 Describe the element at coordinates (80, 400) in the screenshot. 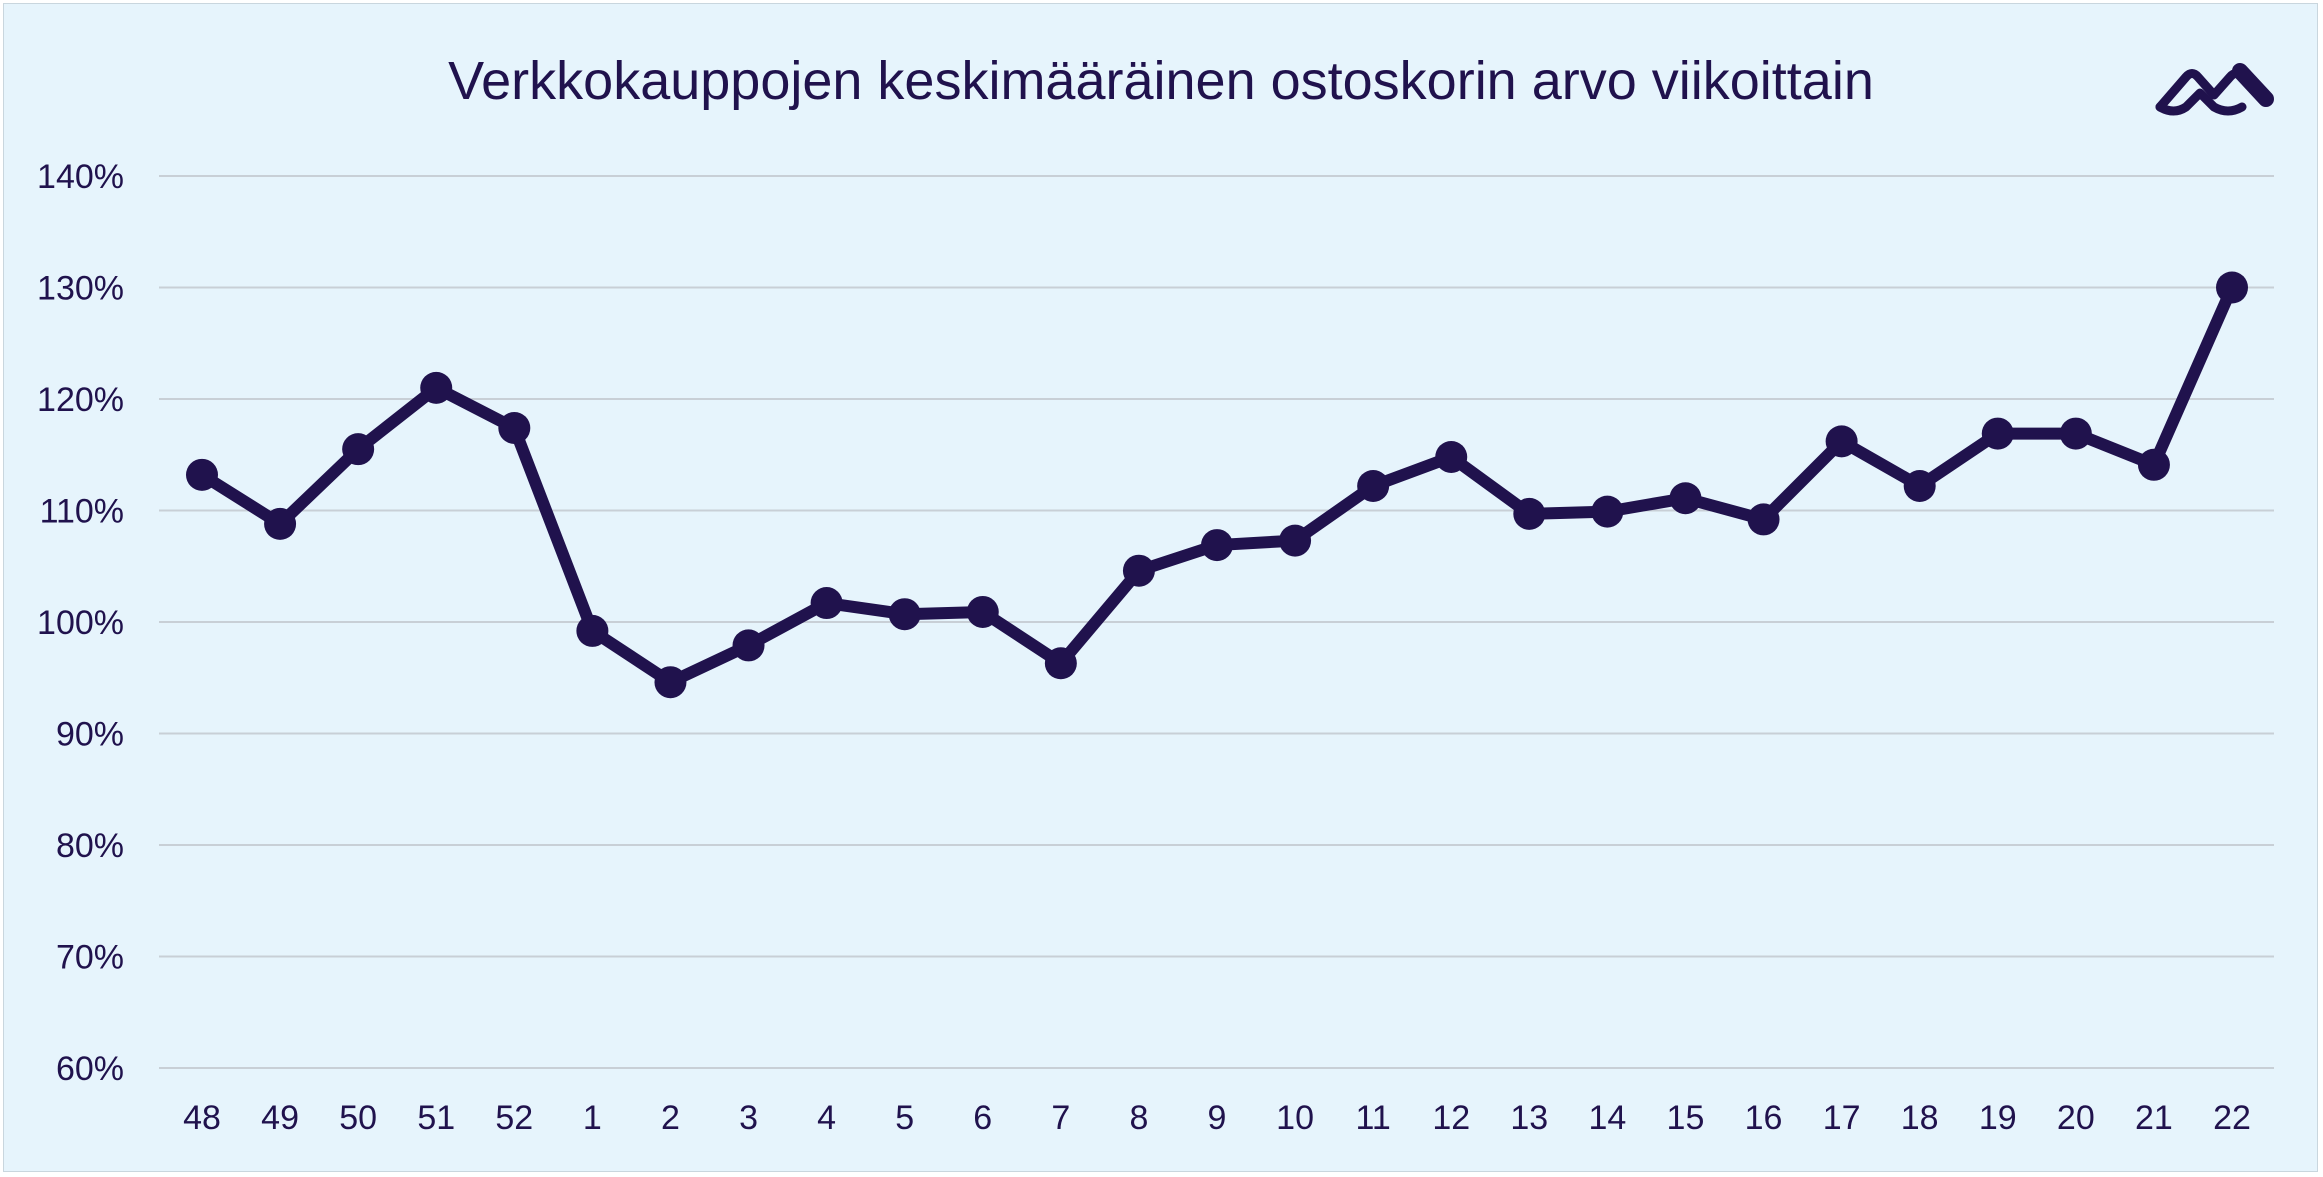

I see `y-tick-label: 120%` at that location.